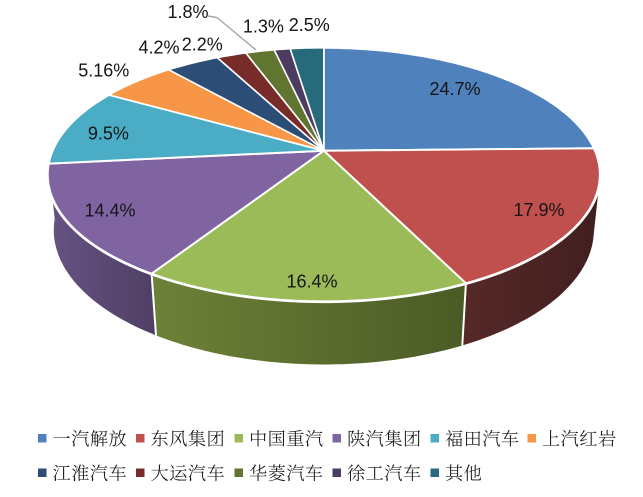  Describe the element at coordinates (263, 27) in the screenshot. I see `svg-text: 1.3%` at that location.